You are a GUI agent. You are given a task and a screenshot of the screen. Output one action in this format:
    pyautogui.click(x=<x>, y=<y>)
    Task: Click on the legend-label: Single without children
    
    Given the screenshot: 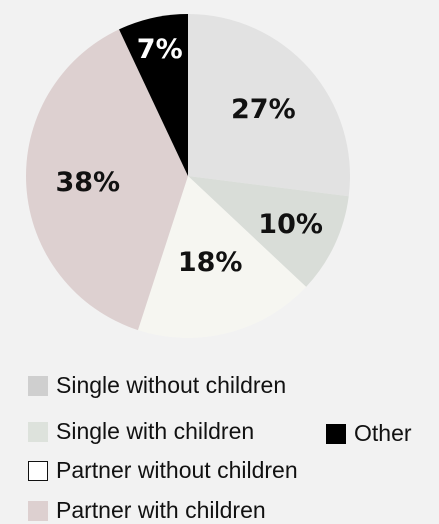 What is the action you would take?
    pyautogui.click(x=171, y=385)
    